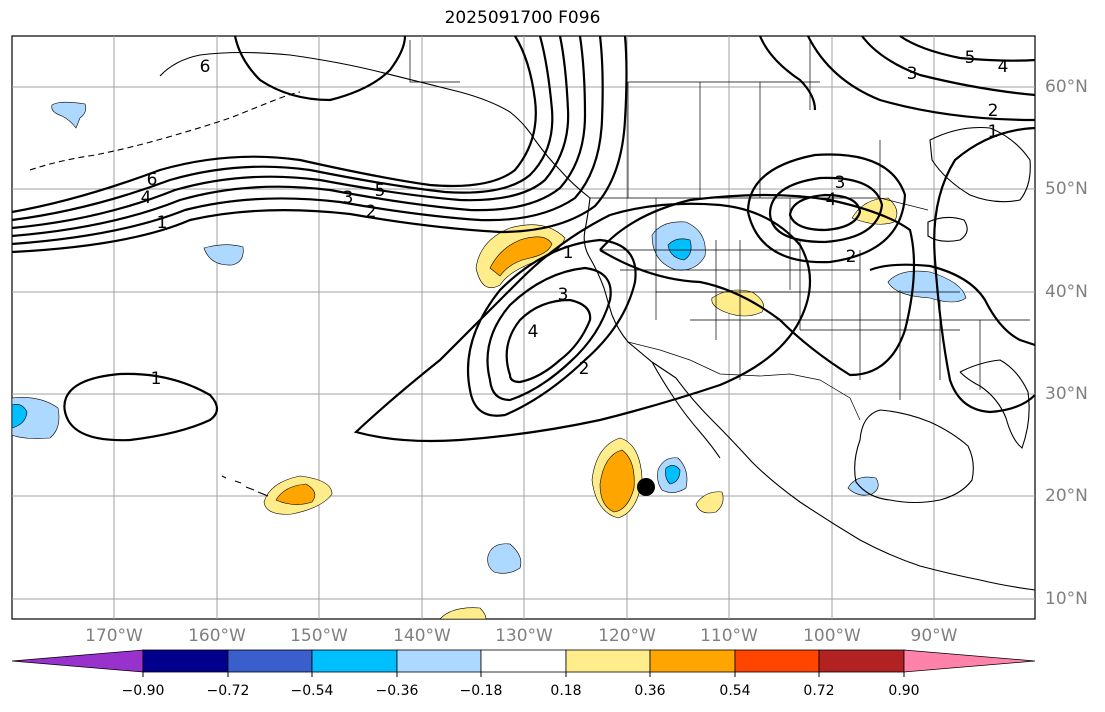 The image size is (1105, 712). Describe the element at coordinates (481, 691) in the screenshot. I see `colorbar-tick-label: −0.18` at that location.